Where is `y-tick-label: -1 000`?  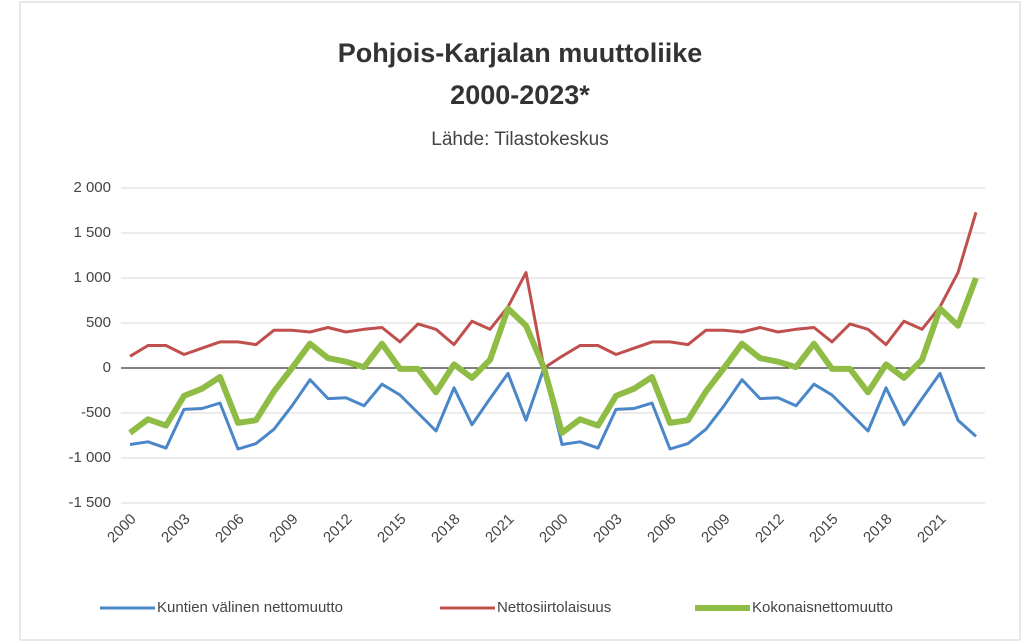 y-tick-label: -1 000 is located at coordinates (89, 457).